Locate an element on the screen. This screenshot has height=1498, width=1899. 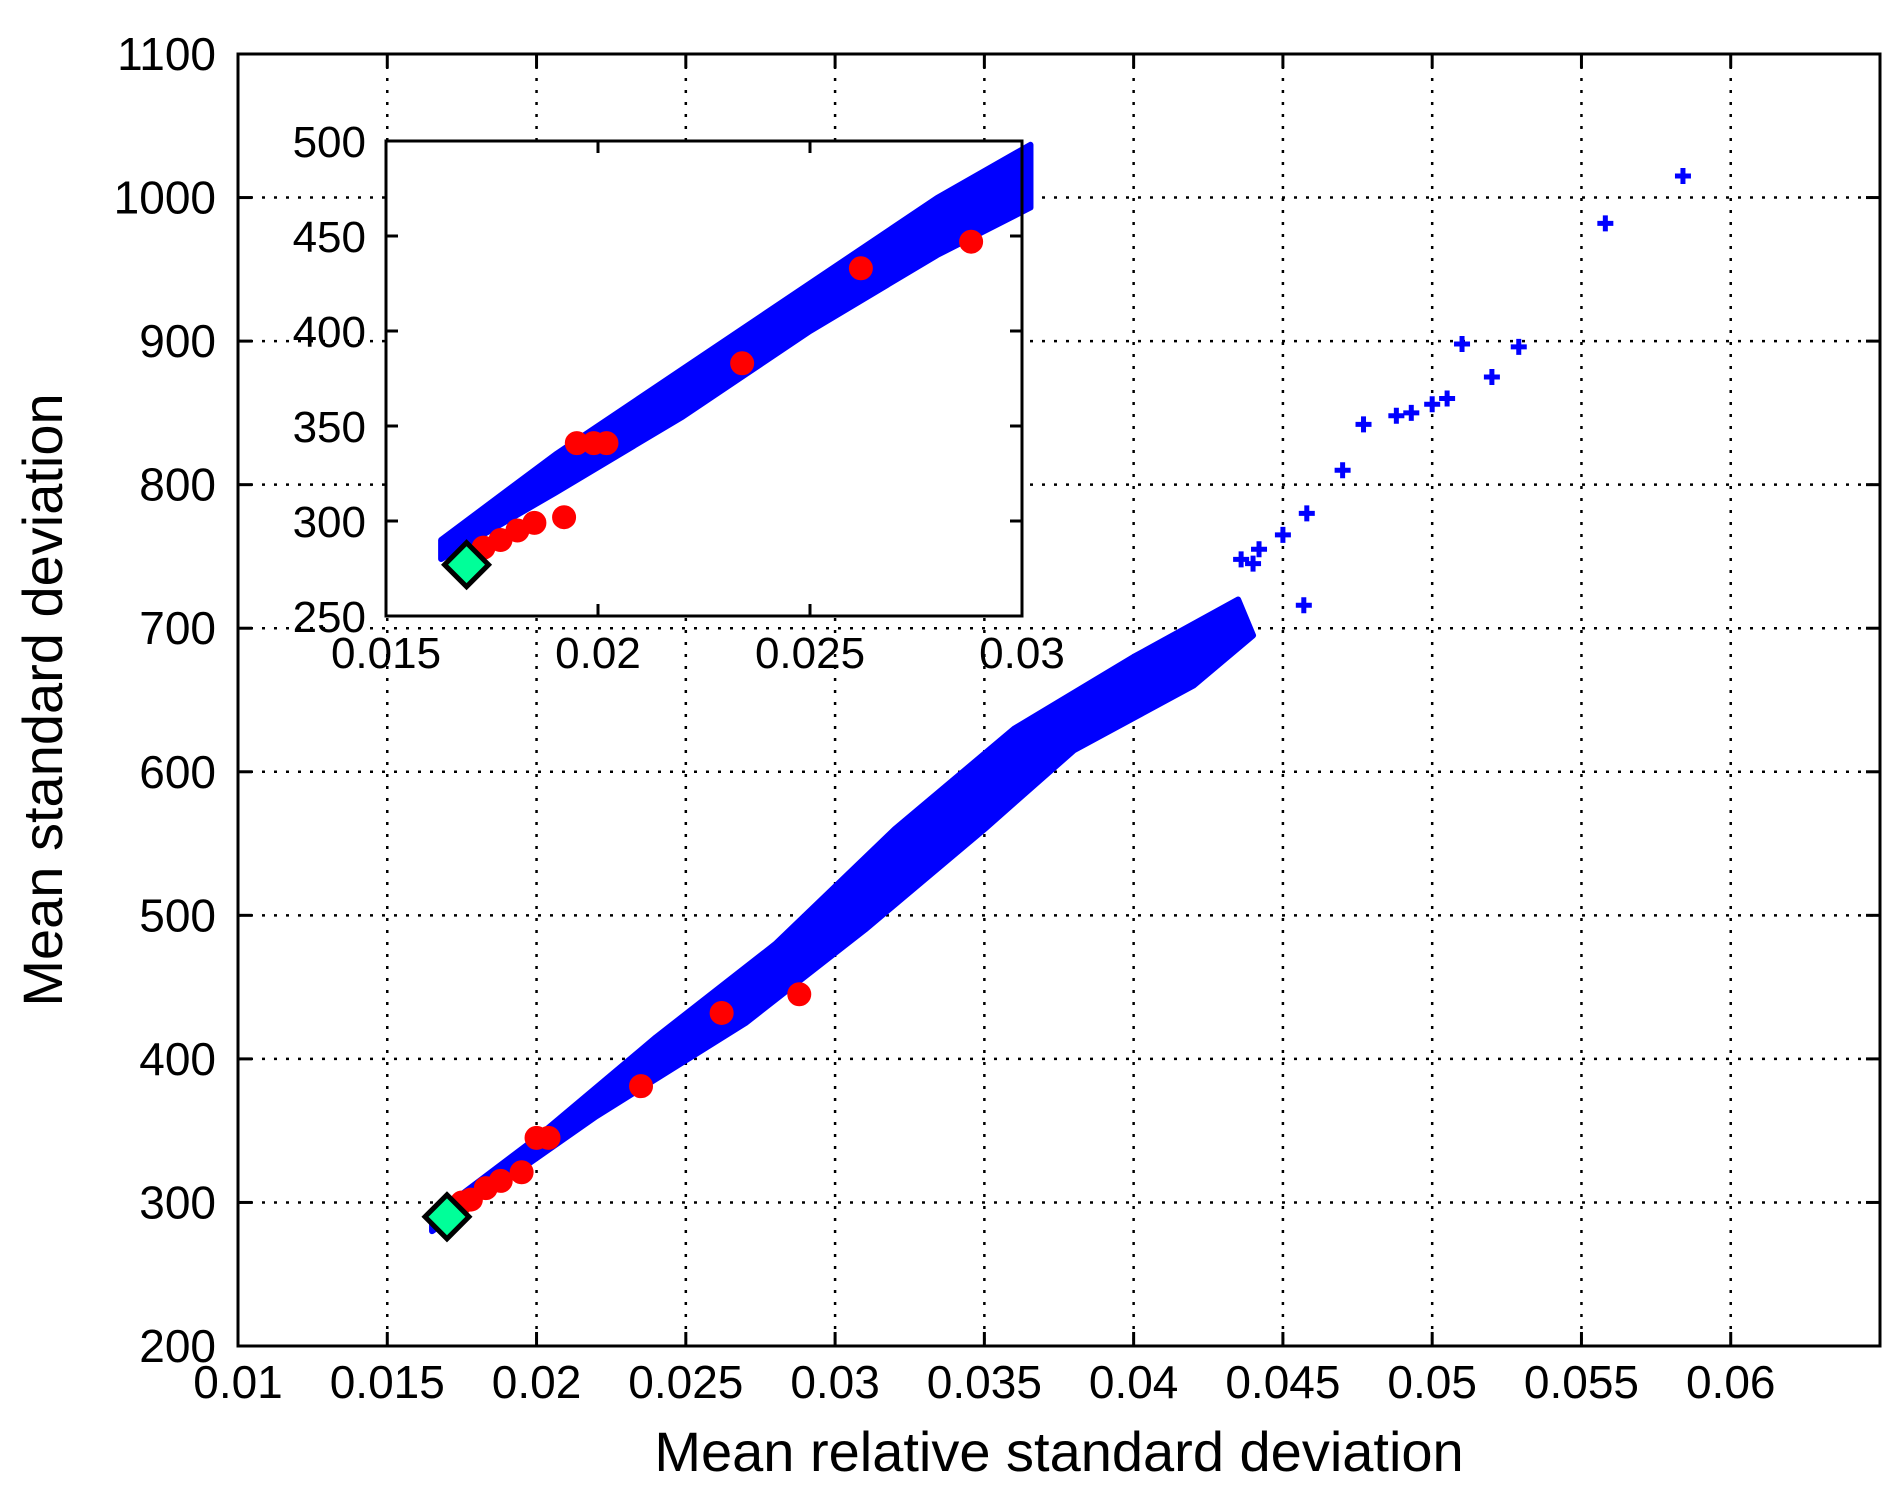
y-tick-label: 350 is located at coordinates (329, 427).